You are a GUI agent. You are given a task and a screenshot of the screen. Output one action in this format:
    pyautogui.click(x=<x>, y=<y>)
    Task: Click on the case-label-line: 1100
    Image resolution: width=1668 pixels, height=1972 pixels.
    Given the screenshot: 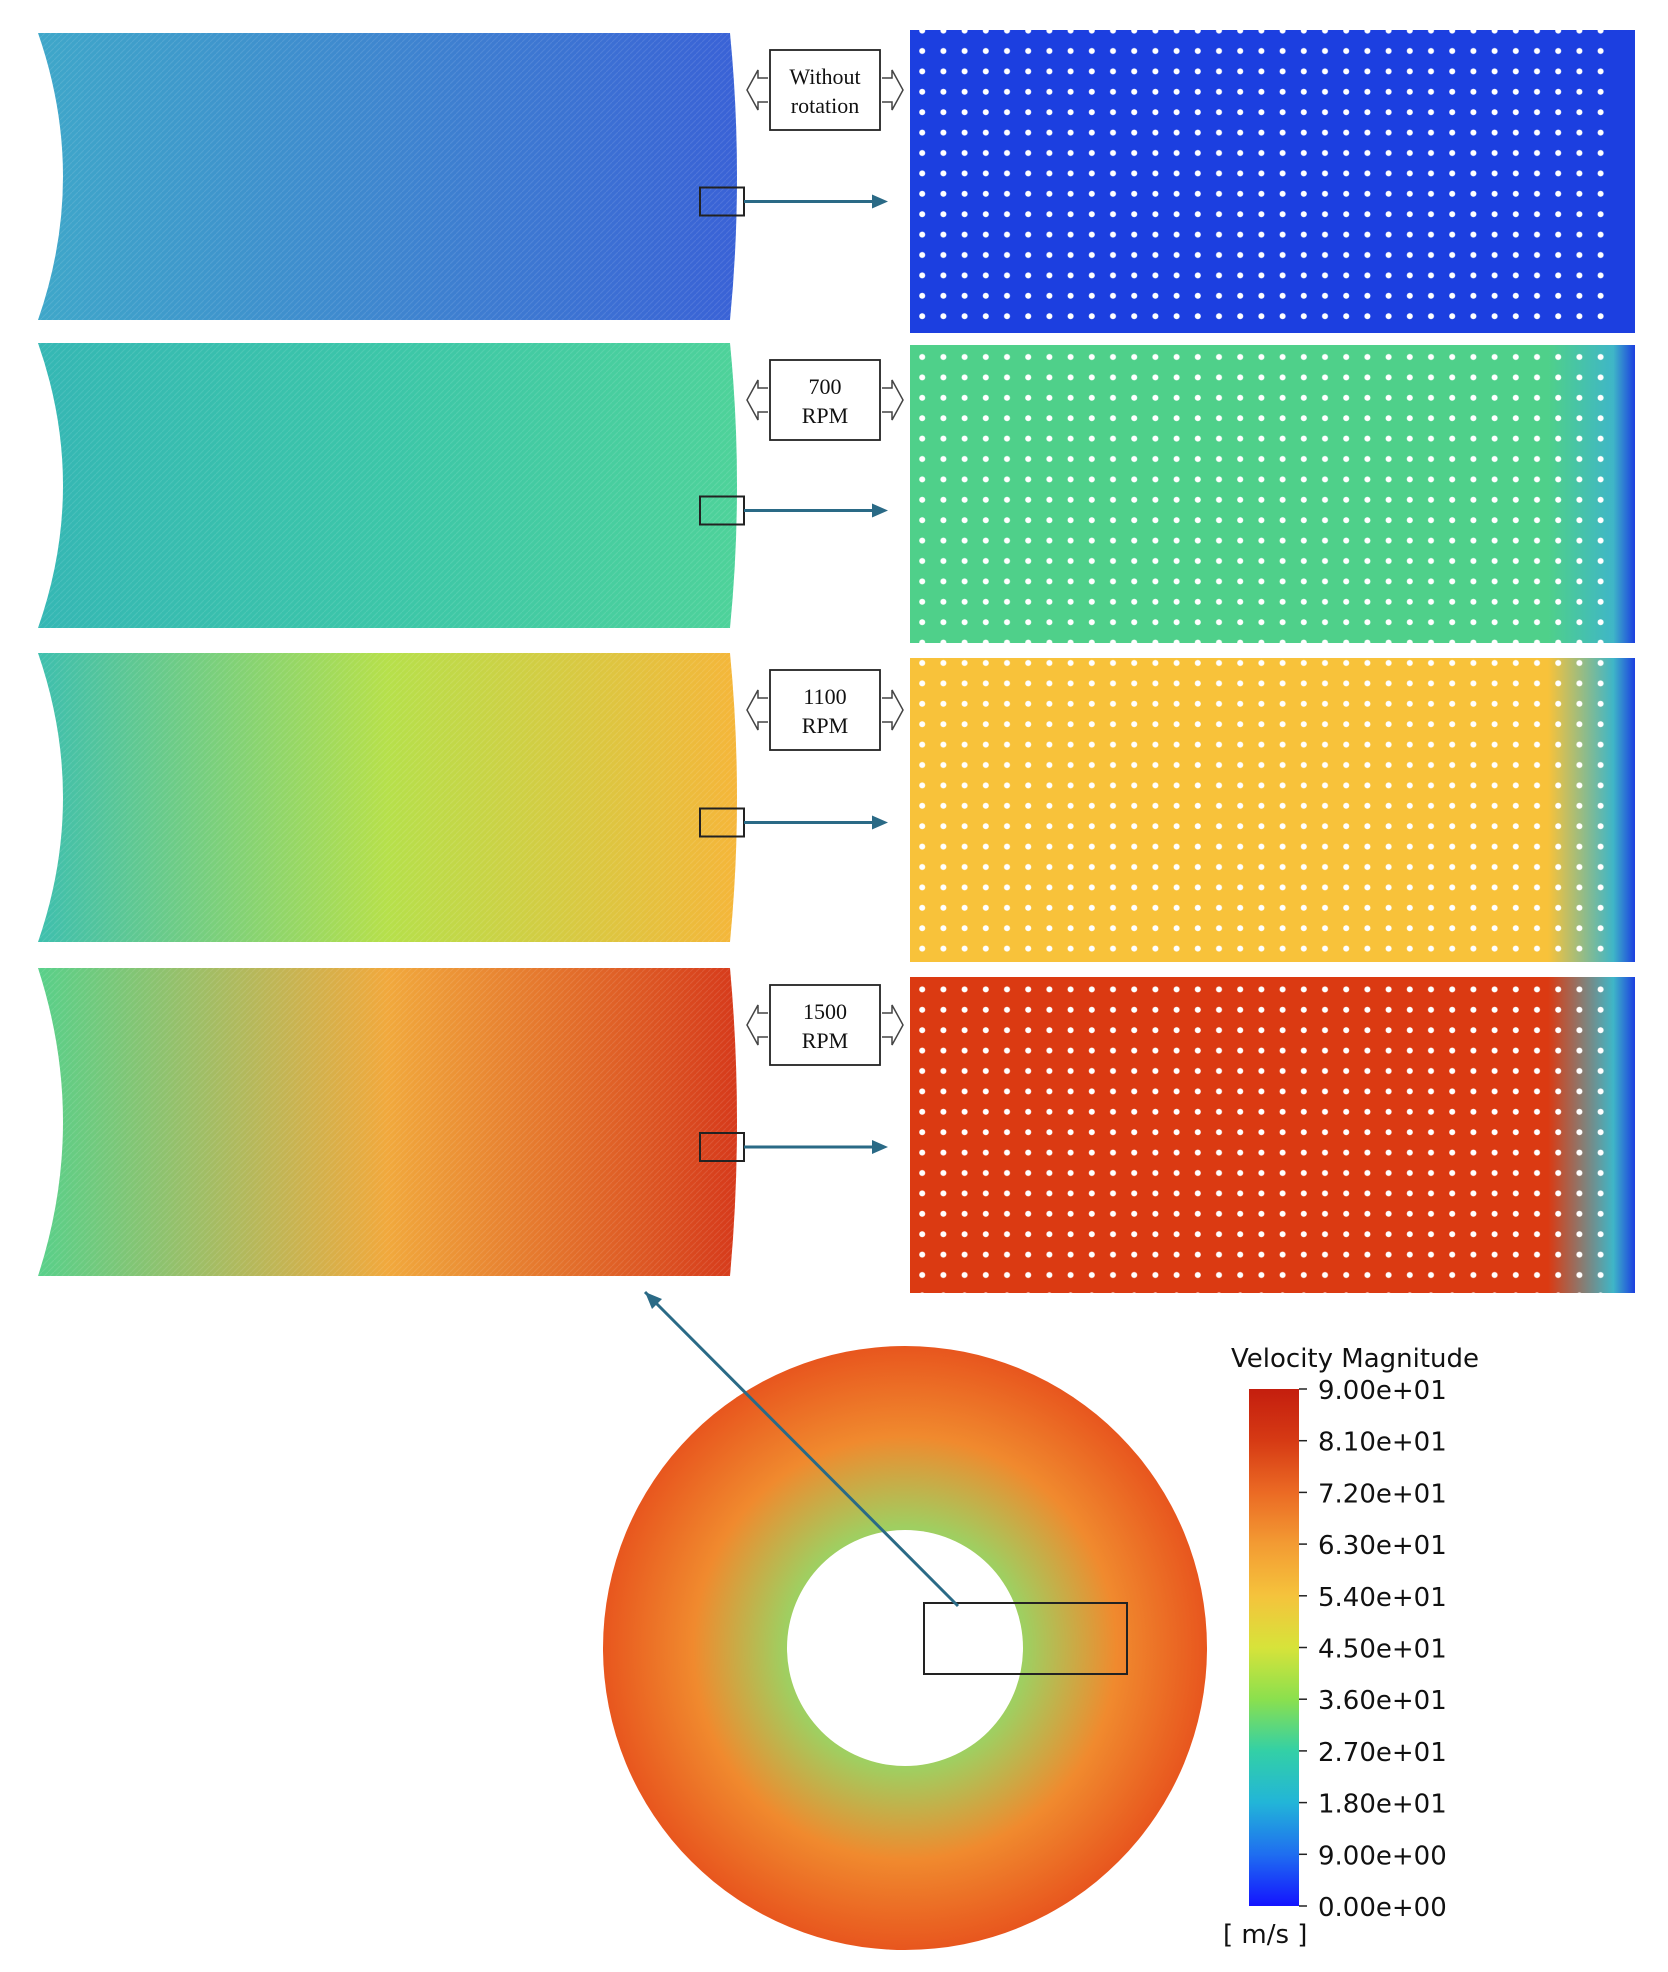 What is the action you would take?
    pyautogui.click(x=824, y=696)
    